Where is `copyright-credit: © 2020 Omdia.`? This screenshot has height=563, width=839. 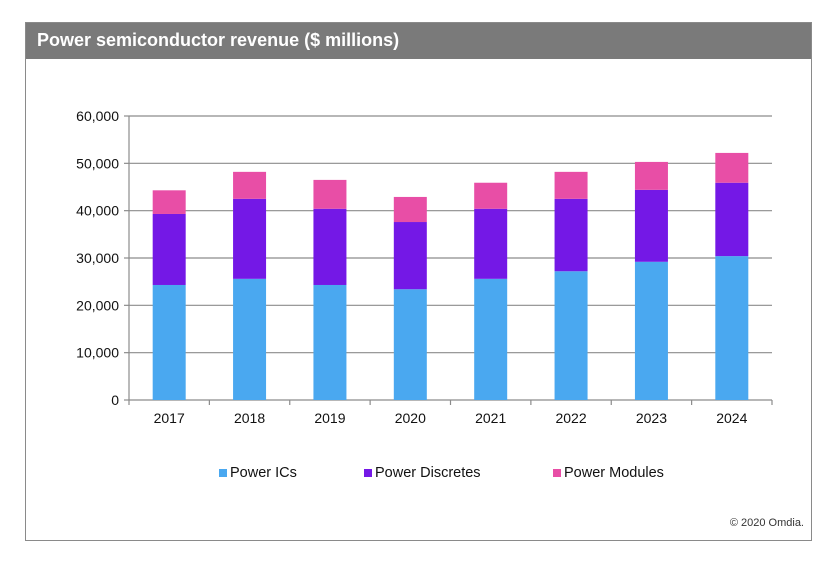
copyright-credit: © 2020 Omdia. is located at coordinates (766, 523).